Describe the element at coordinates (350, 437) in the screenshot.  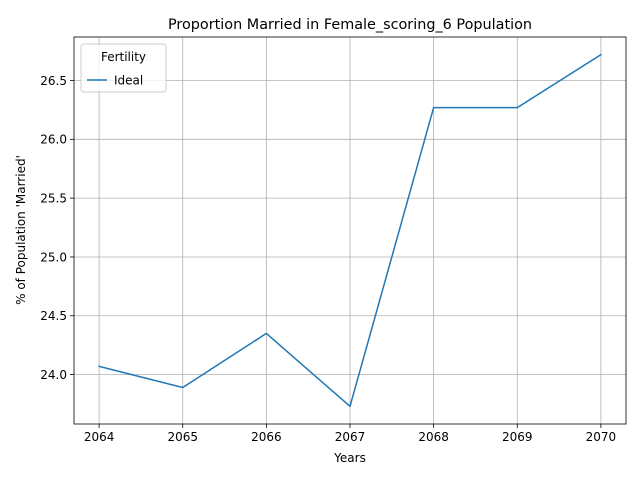
I see `x-tick-label: 2067` at that location.